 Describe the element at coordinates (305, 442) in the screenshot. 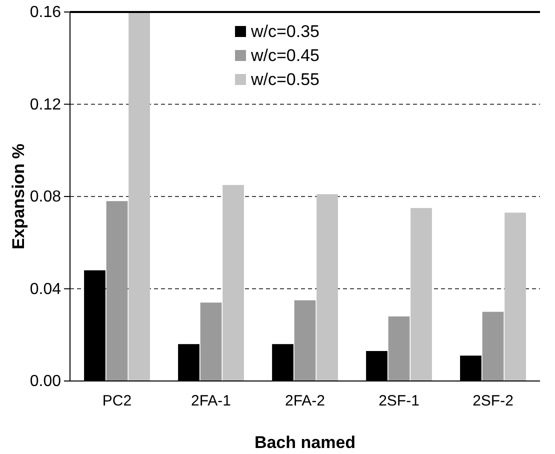

I see `x-axis-title: Bach named` at that location.